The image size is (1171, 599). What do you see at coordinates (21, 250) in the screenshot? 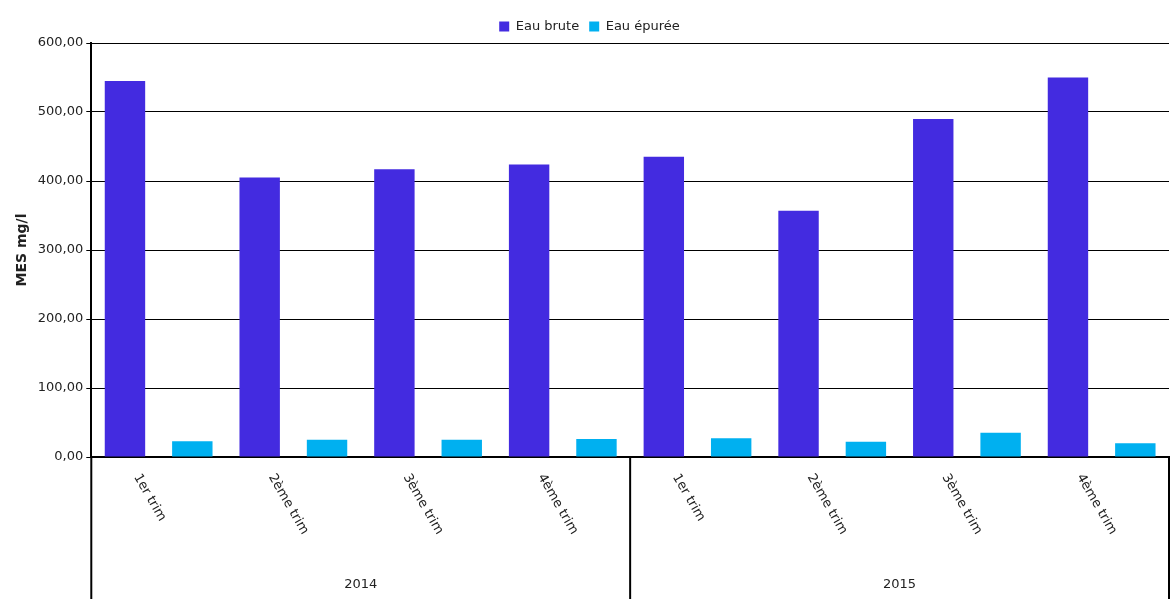
I see `y-axis-title: MES mg/l` at bounding box center [21, 250].